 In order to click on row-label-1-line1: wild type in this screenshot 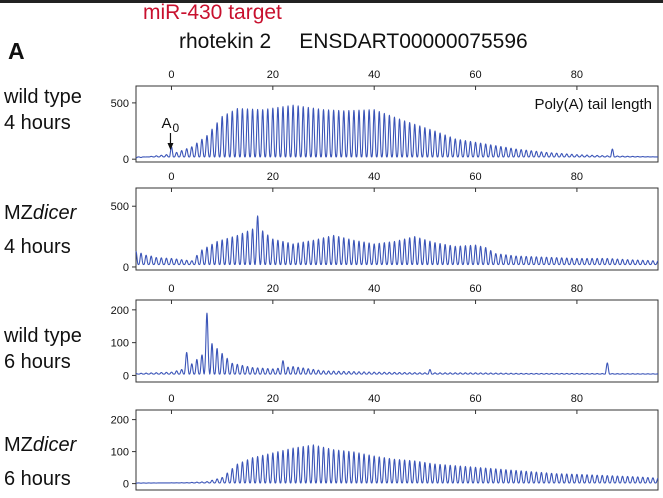, I will do `click(43, 97)`.